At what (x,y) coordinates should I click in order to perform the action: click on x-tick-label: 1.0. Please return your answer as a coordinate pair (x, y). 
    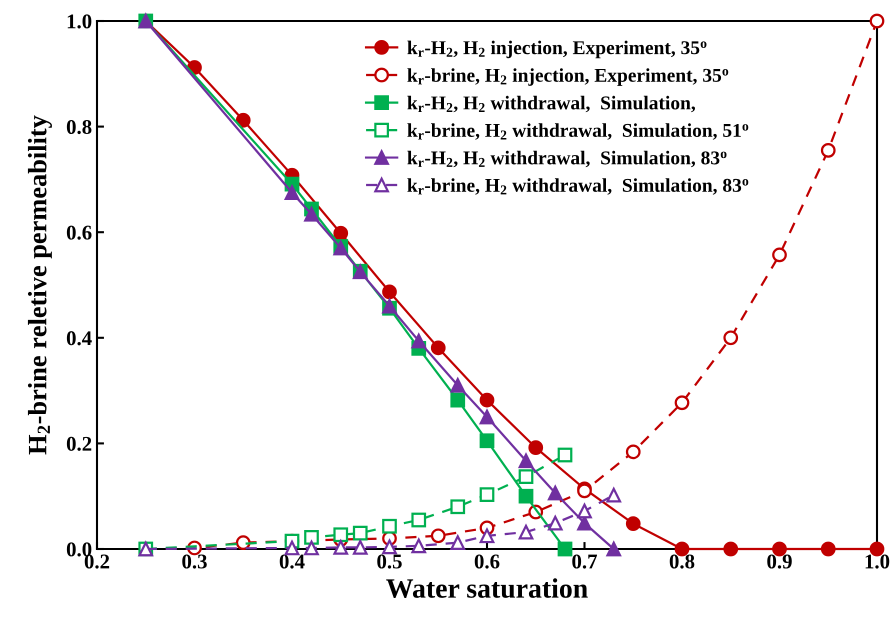
    Looking at the image, I should click on (878, 561).